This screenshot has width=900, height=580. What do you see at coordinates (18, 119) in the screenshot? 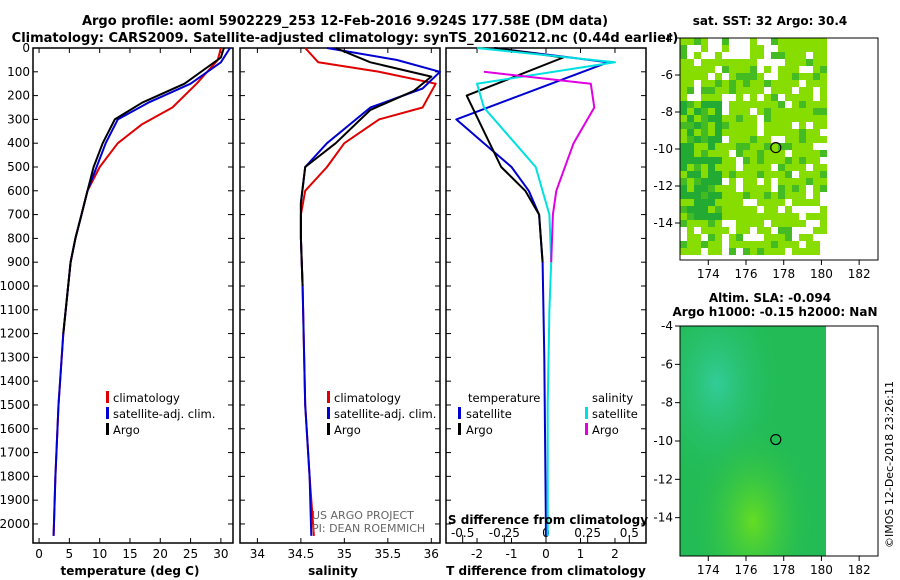
I see `depth-tick-label: 300` at bounding box center [18, 119].